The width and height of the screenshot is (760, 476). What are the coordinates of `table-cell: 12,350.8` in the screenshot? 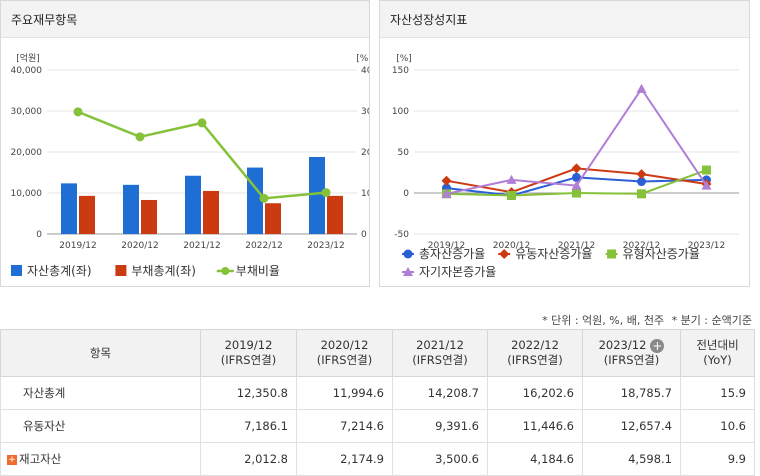 It's located at (248, 393).